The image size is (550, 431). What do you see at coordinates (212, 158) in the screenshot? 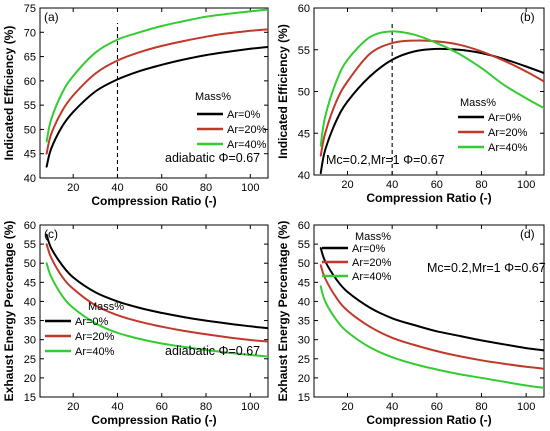
I see `condition-annotation: adiabatic Φ=0.67` at bounding box center [212, 158].